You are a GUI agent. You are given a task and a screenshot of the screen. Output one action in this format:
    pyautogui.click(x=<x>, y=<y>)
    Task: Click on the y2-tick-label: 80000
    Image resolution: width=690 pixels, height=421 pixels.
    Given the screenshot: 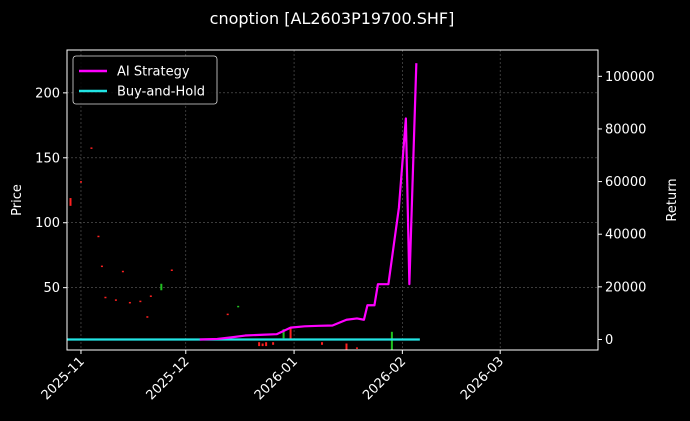 What is the action you would take?
    pyautogui.click(x=625, y=129)
    